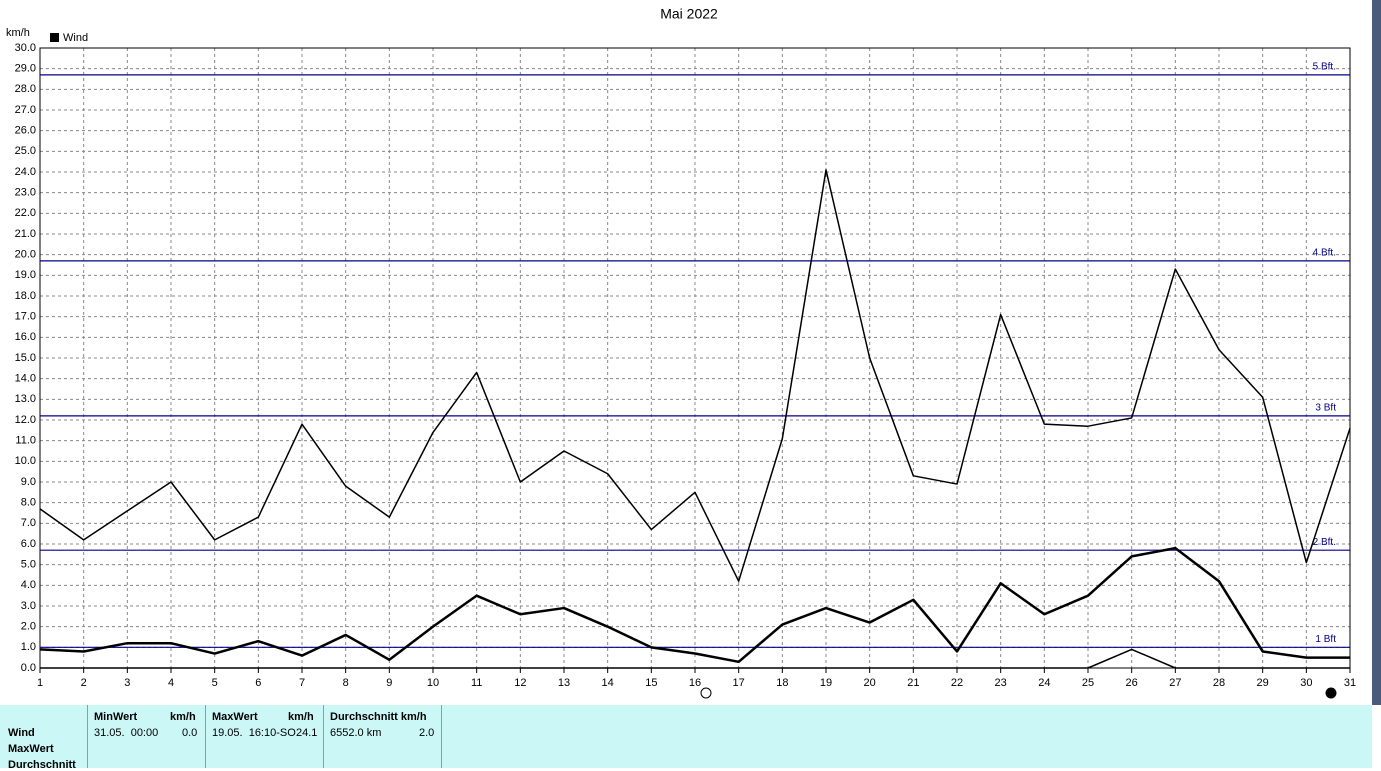  What do you see at coordinates (25, 69) in the screenshot?
I see `y-tick-label: 29.0` at bounding box center [25, 69].